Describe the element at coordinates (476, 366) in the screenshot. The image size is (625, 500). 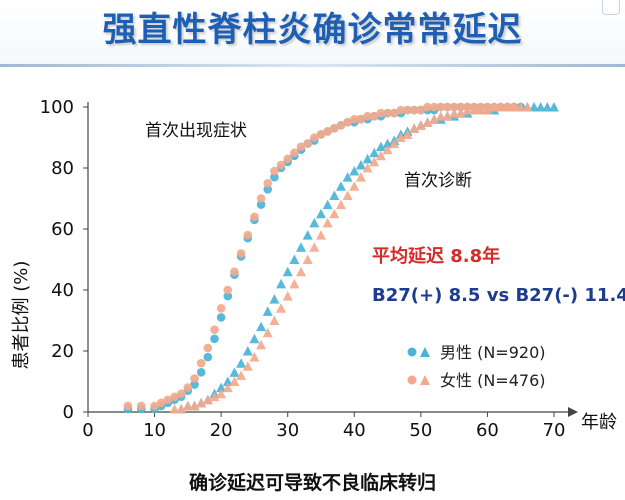
I see `legend: 男性 (N=920) 女性 (N=476)` at that location.